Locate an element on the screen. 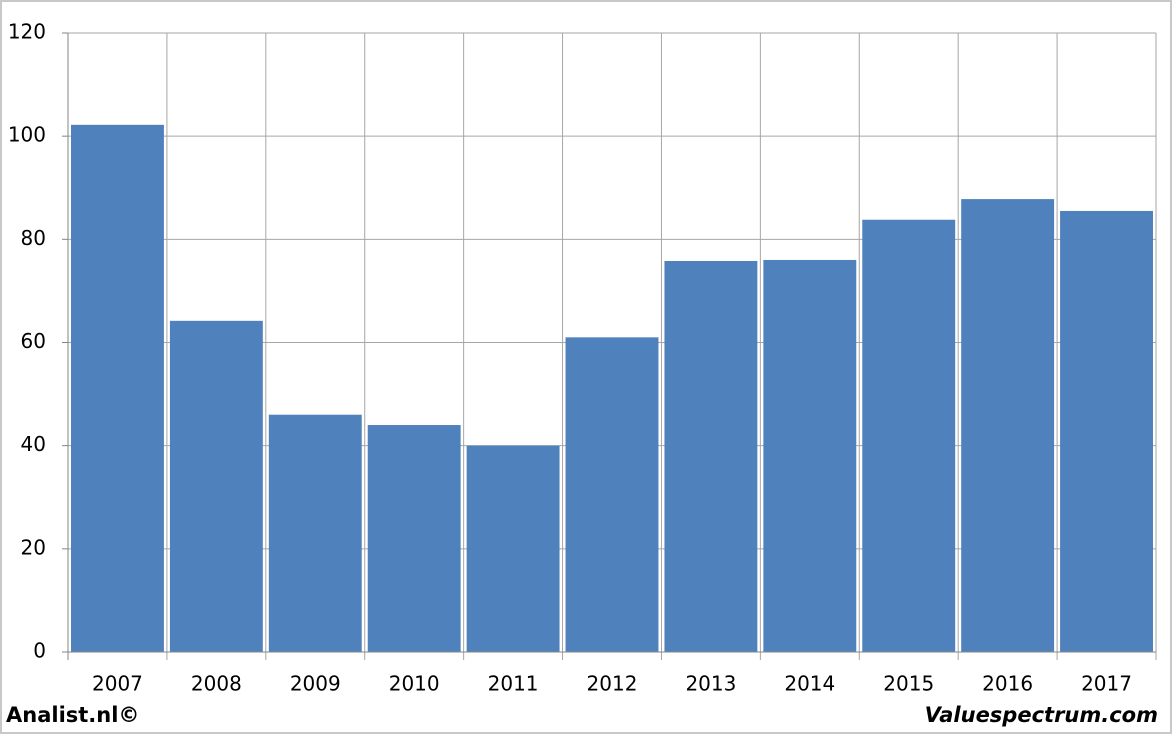 Image resolution: width=1172 pixels, height=734 pixels. y-tick-label: 80 is located at coordinates (33, 238).